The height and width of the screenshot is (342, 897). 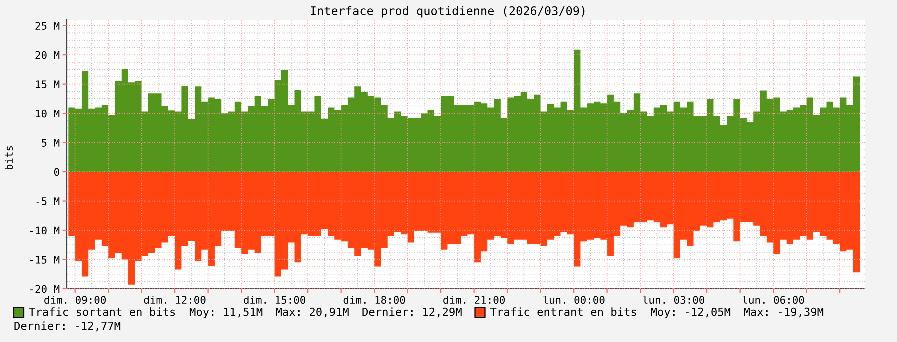 What do you see at coordinates (175, 300) in the screenshot?
I see `x-tick-label: dim. 12:00` at bounding box center [175, 300].